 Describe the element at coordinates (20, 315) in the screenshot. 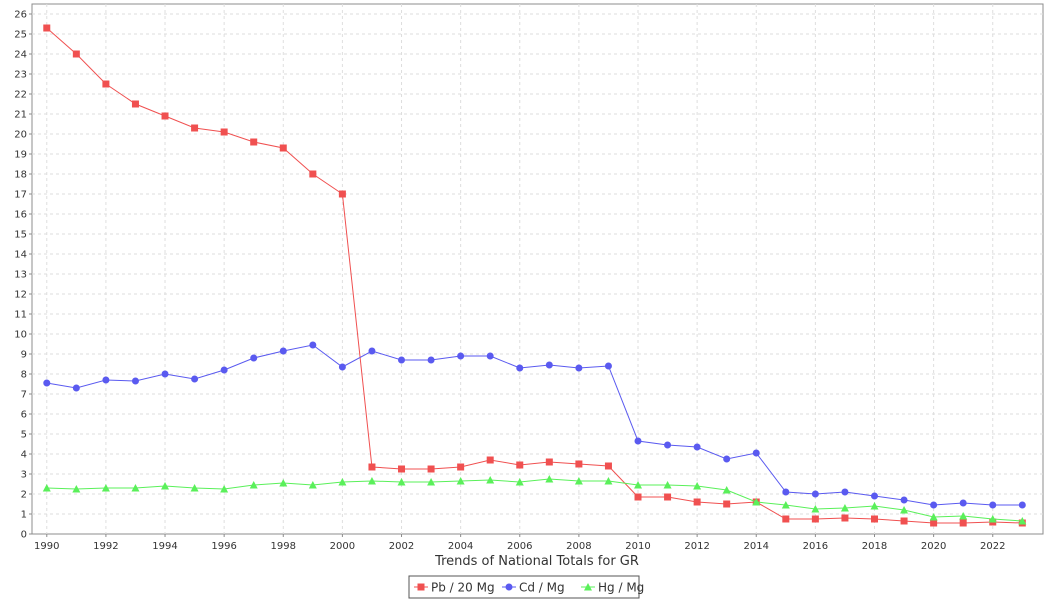

I see `y-tick-label: 11` at that location.